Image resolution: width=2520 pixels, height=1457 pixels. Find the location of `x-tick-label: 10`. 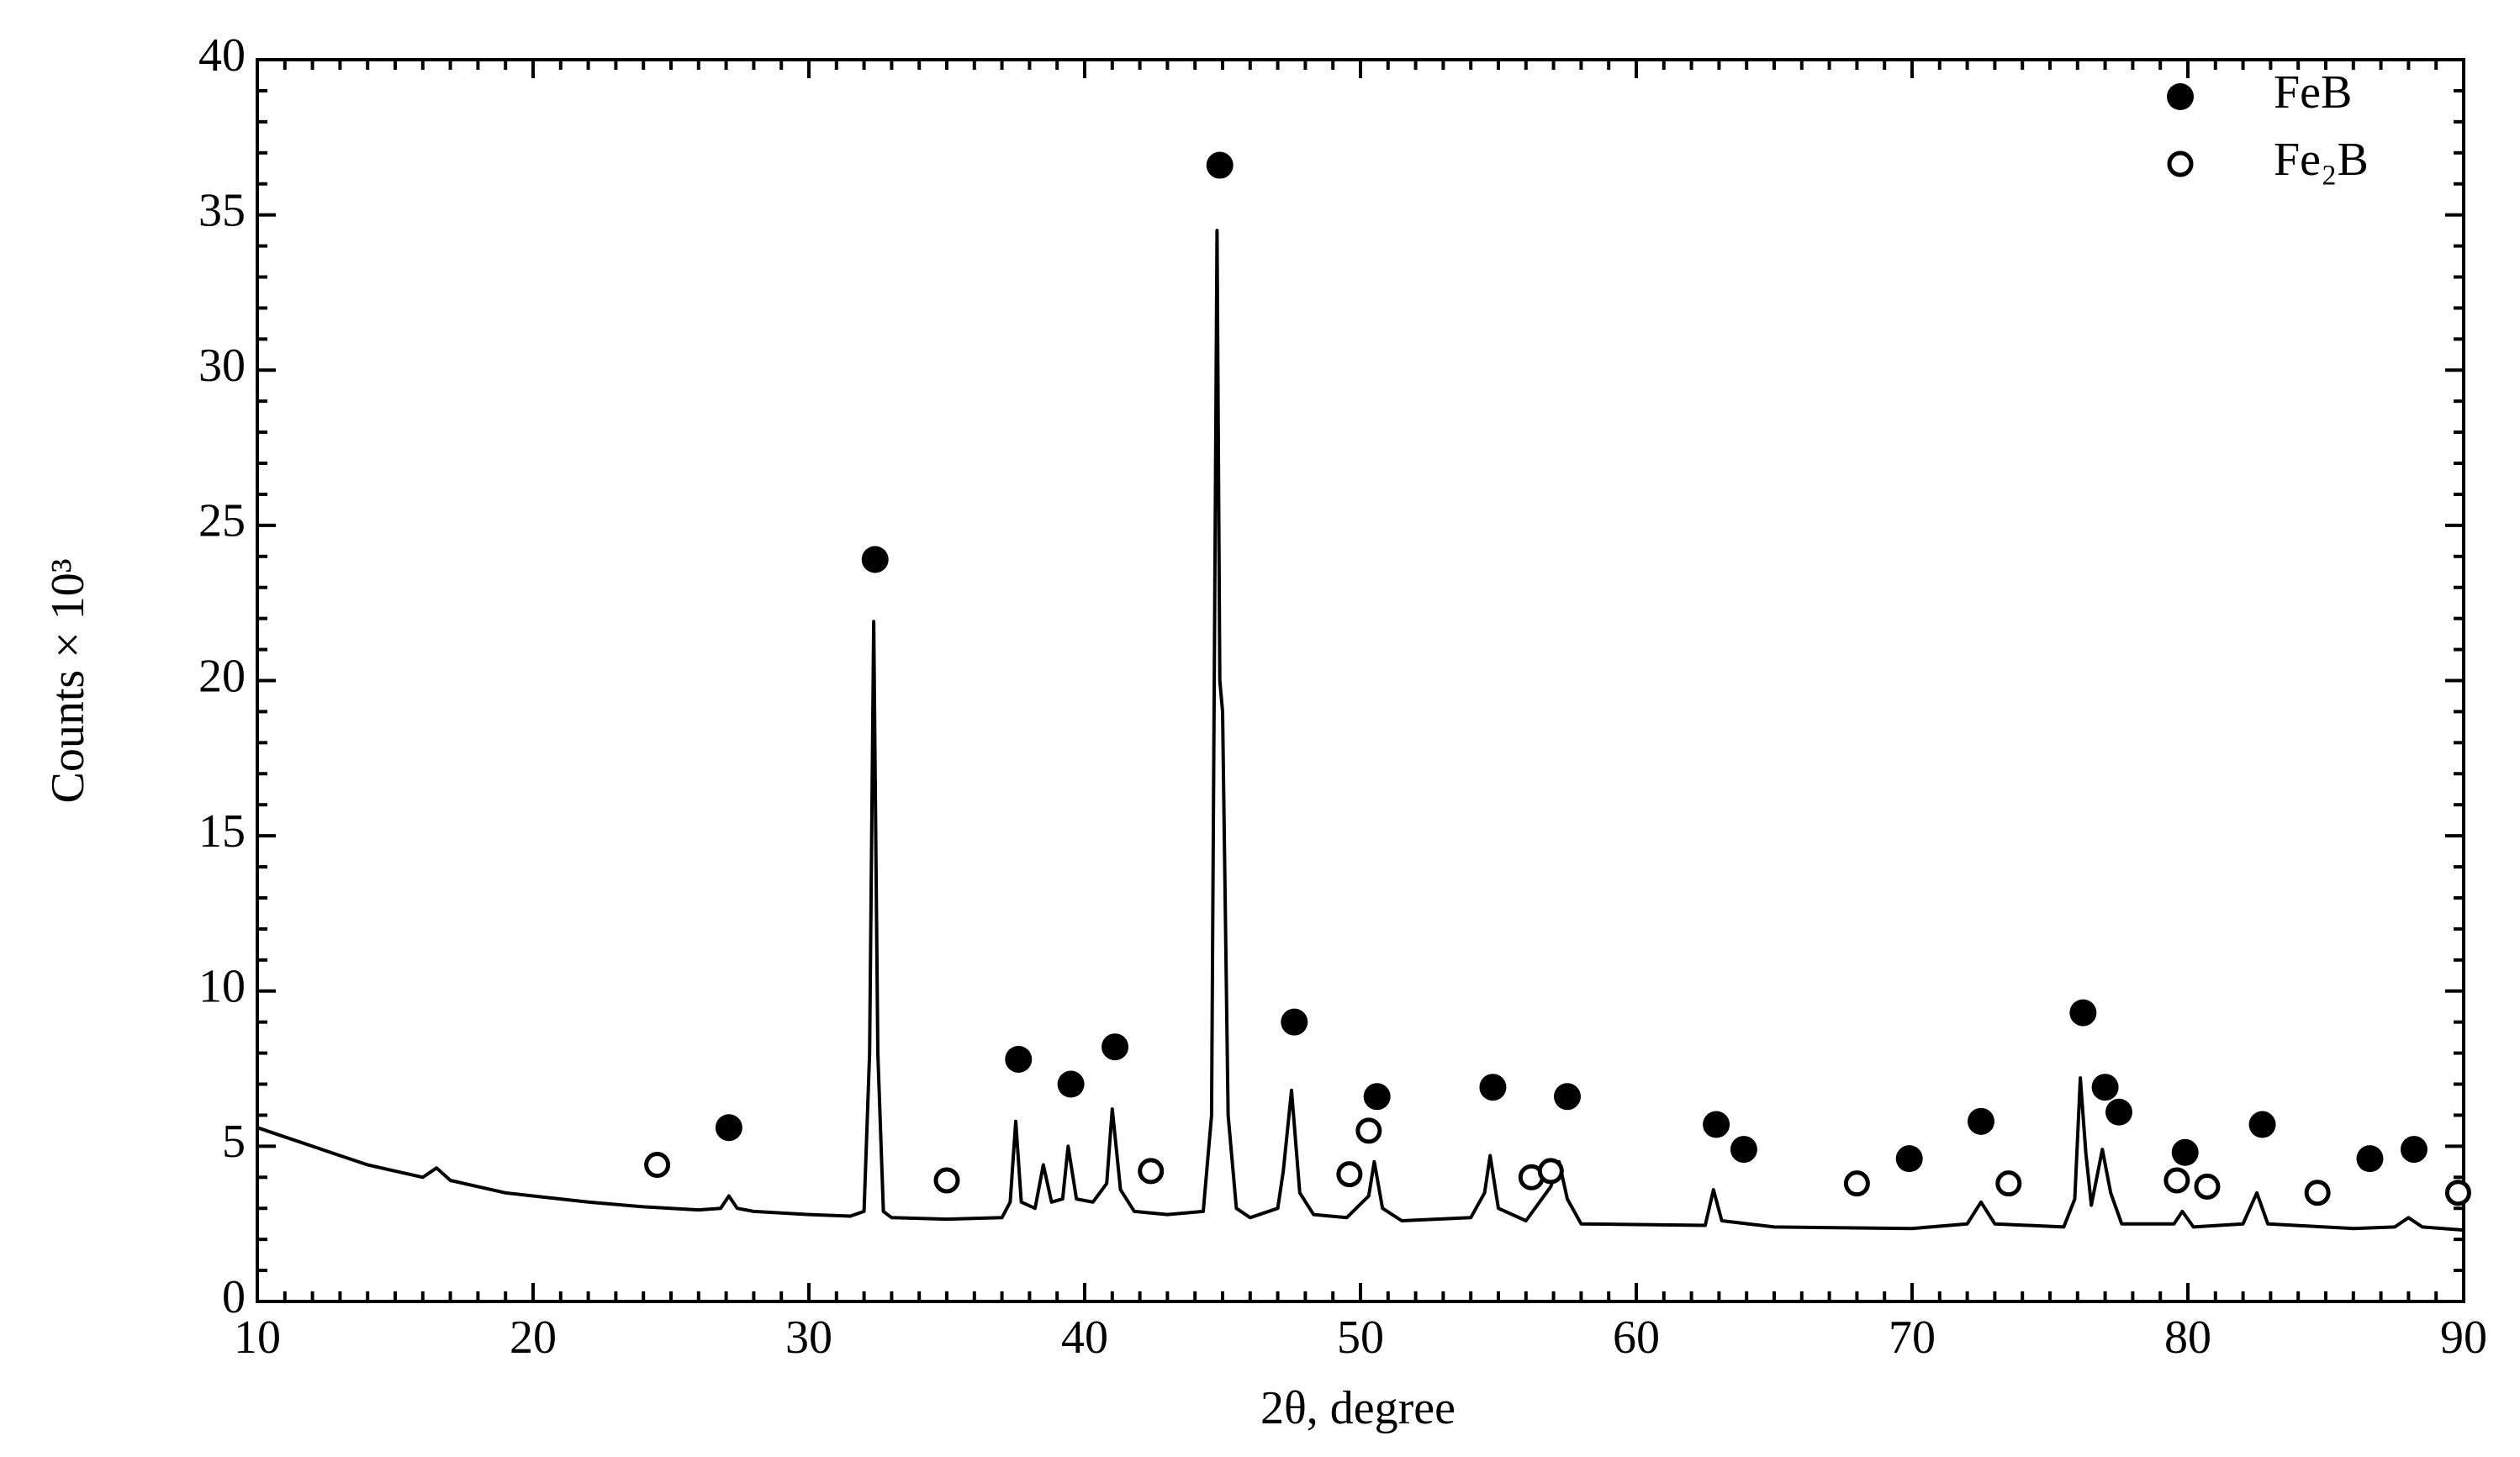

x-tick-label: 10 is located at coordinates (257, 1338).